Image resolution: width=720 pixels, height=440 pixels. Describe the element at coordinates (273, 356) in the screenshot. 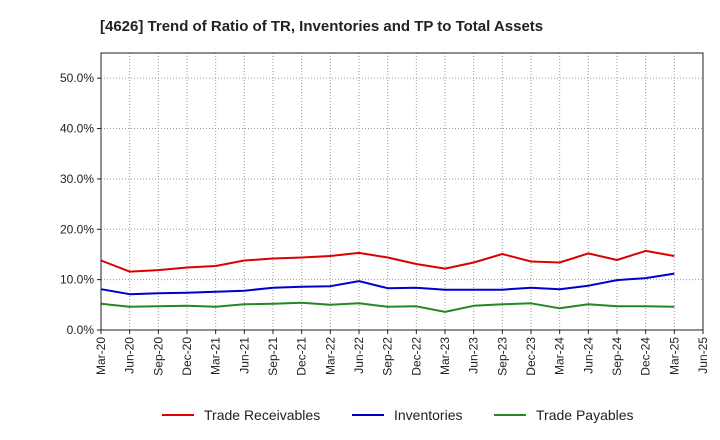

I see `x-tick-label: Sep-21` at that location.